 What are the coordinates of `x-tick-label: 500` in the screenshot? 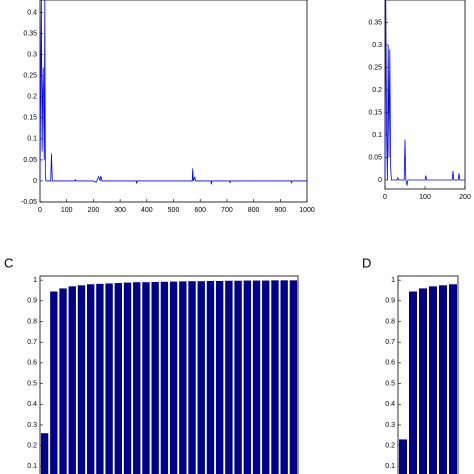 It's located at (174, 210).